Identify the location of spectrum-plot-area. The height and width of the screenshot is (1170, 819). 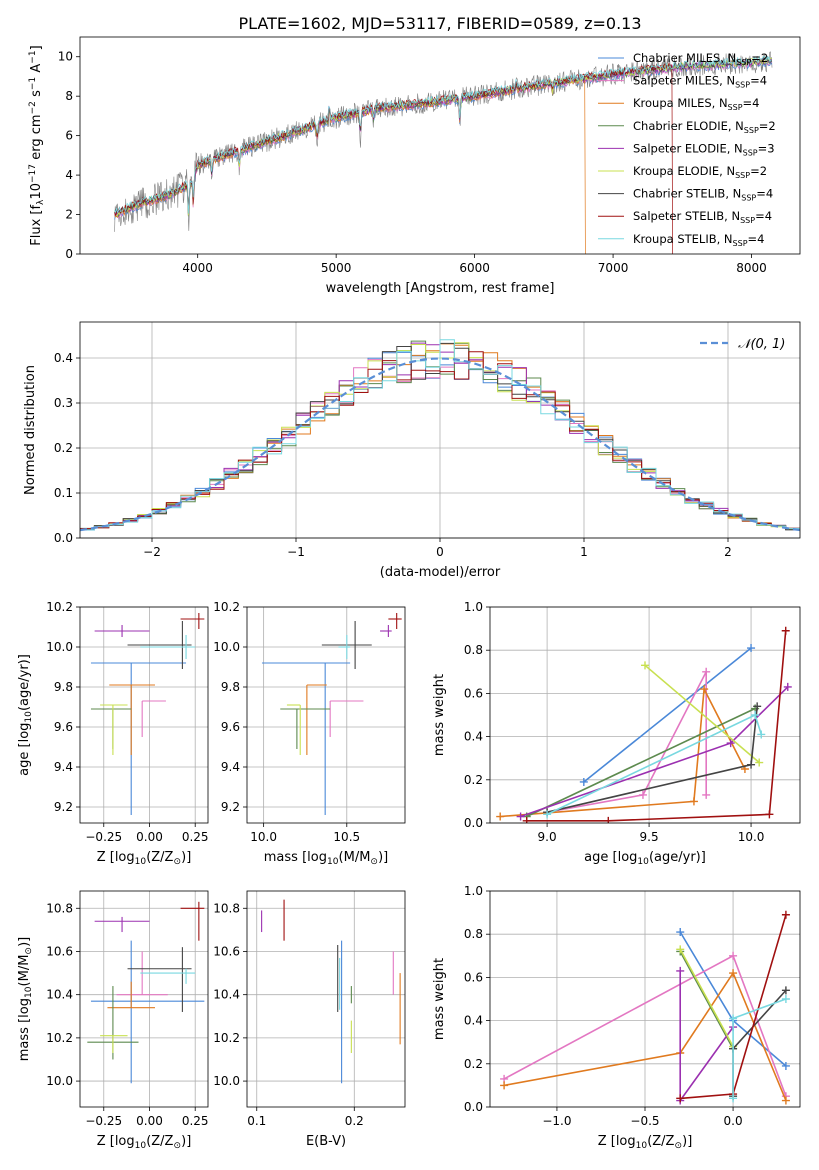
(443, 152).